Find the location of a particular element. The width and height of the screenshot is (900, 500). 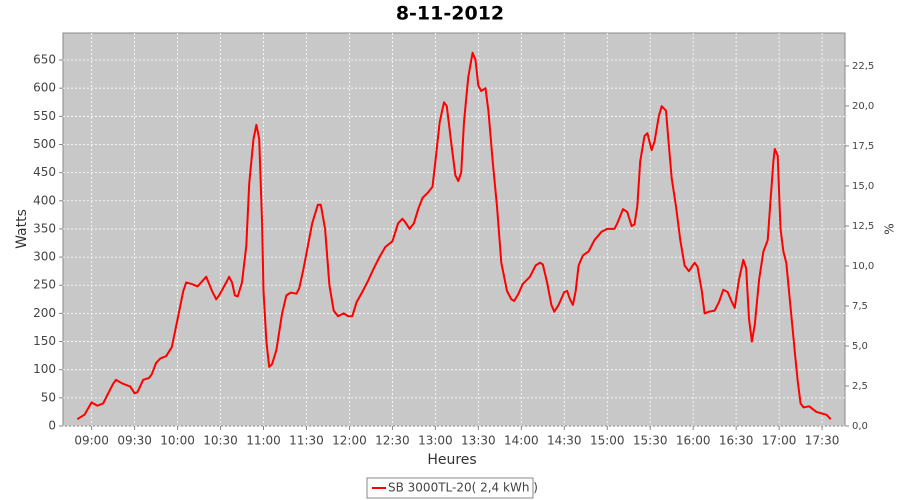

x-tick-label: 10:30 is located at coordinates (220, 441).